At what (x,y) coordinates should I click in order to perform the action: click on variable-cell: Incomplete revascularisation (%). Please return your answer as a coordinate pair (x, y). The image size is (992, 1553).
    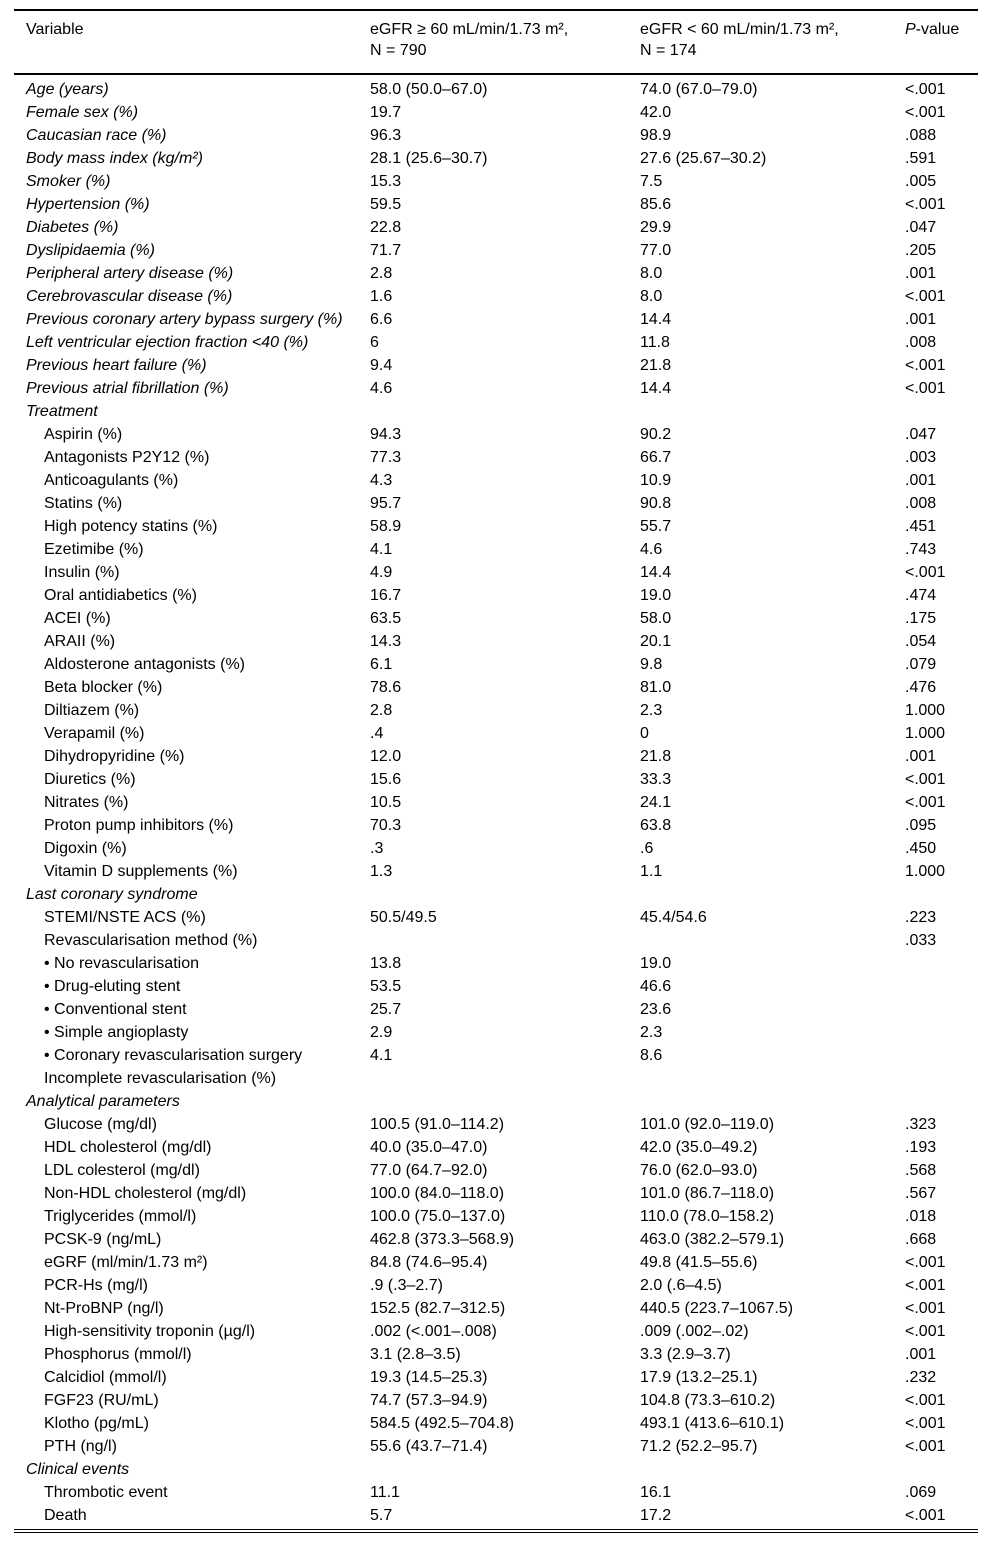
    Looking at the image, I should click on (160, 1078).